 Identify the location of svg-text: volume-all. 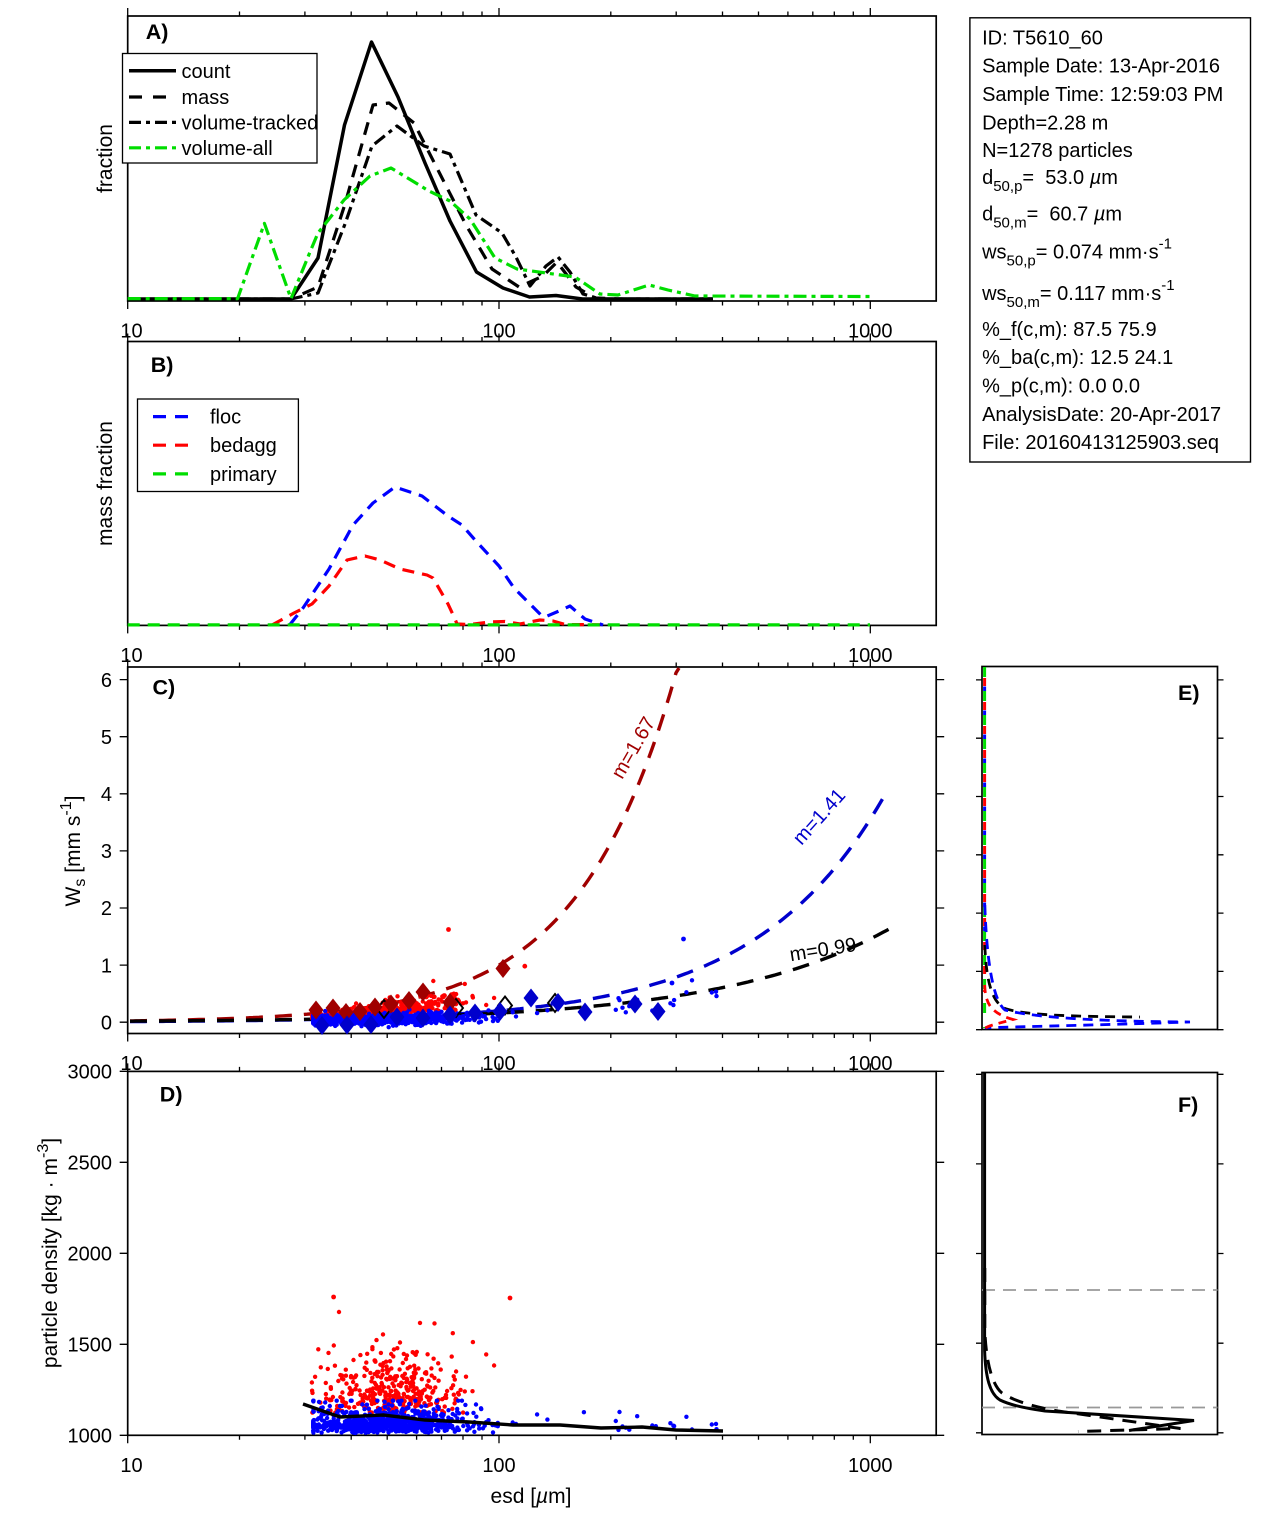
(227, 149).